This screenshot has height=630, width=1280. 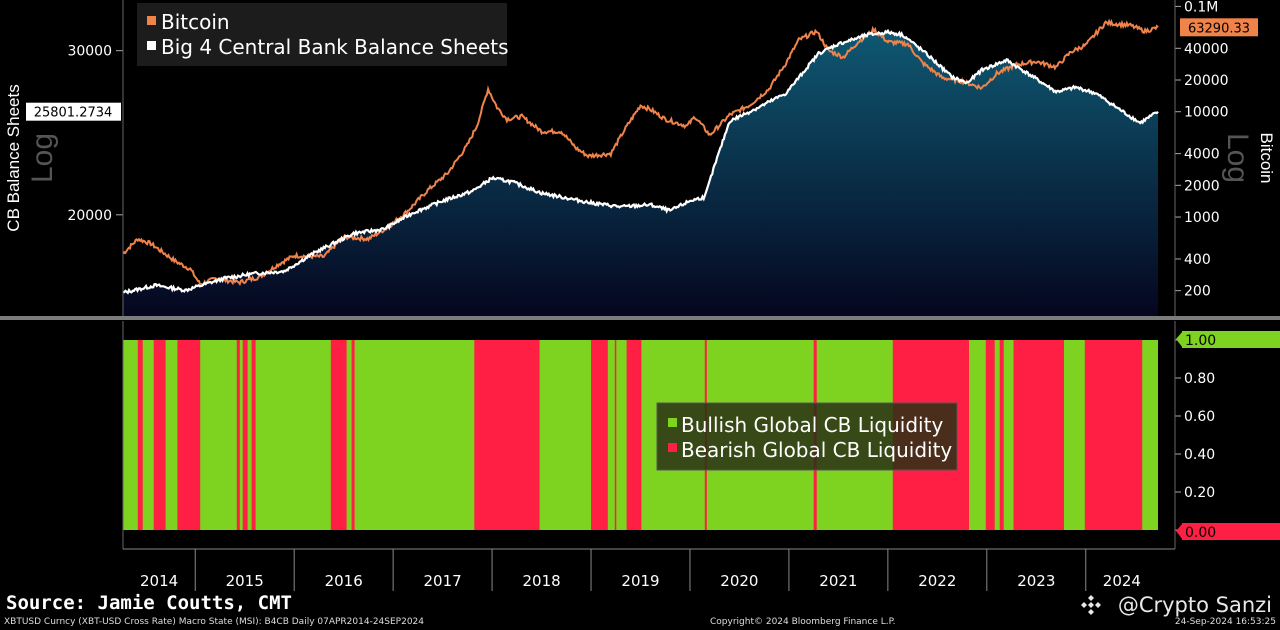 I want to click on watermark-handle: @Crypto Sanzi, so click(x=1194, y=605).